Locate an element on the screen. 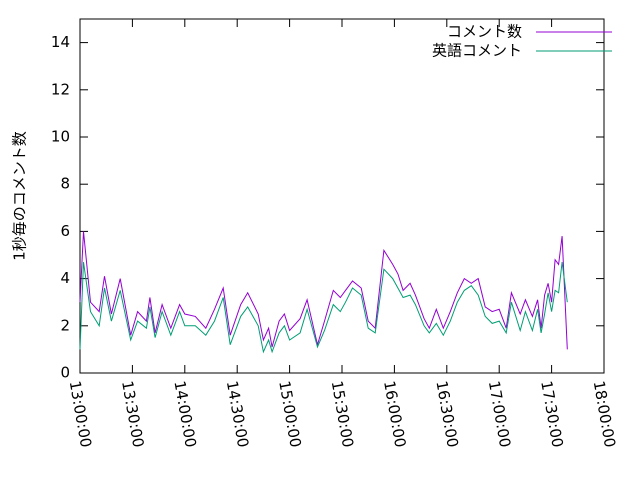  legend-label: 英語コメント is located at coordinates (477, 51).